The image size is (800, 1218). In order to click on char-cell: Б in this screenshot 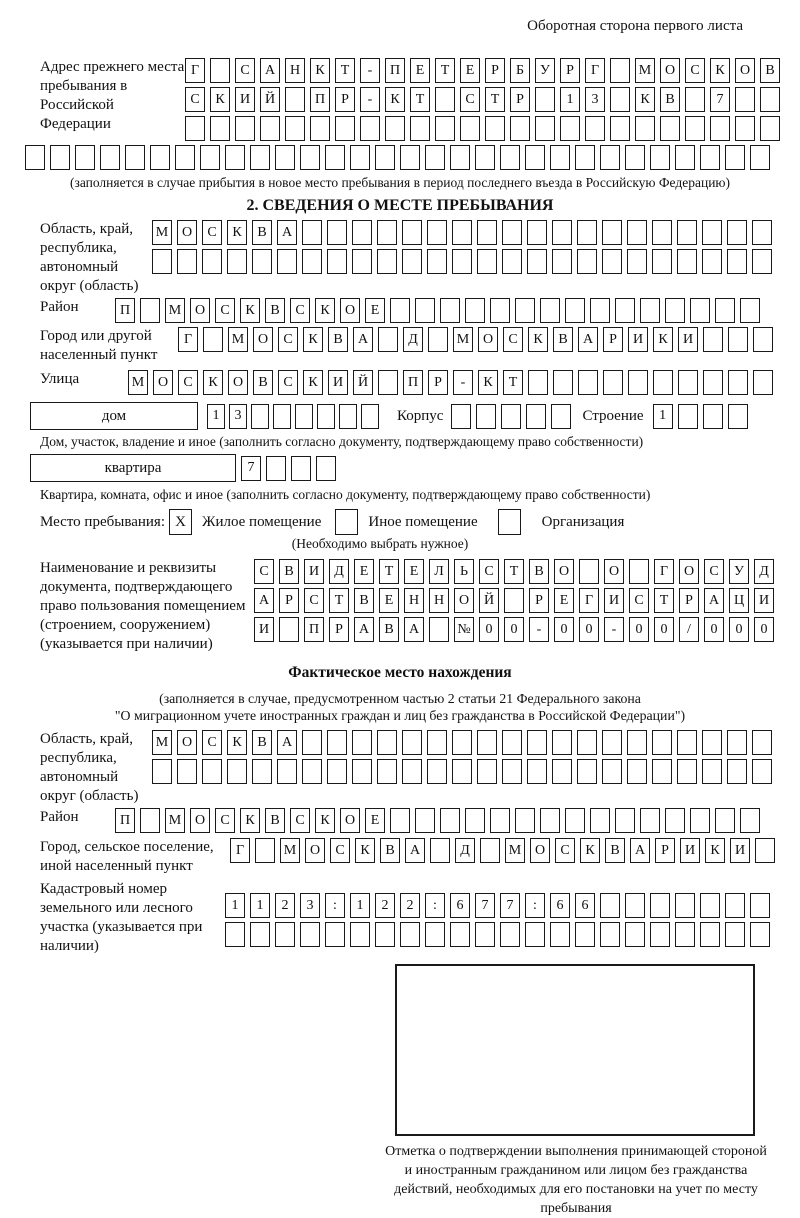, I will do `click(520, 70)`.